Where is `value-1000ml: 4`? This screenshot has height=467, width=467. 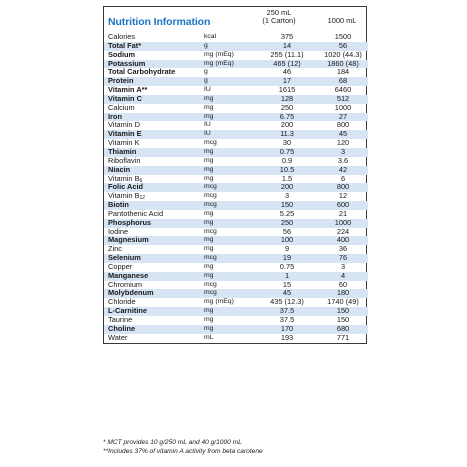
value-1000ml: 4 is located at coordinates (343, 276).